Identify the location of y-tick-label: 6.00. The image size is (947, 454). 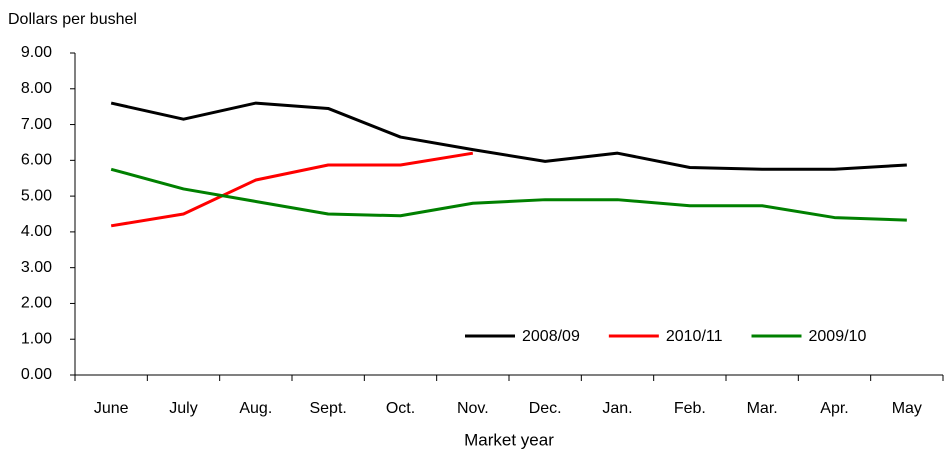
(36, 160).